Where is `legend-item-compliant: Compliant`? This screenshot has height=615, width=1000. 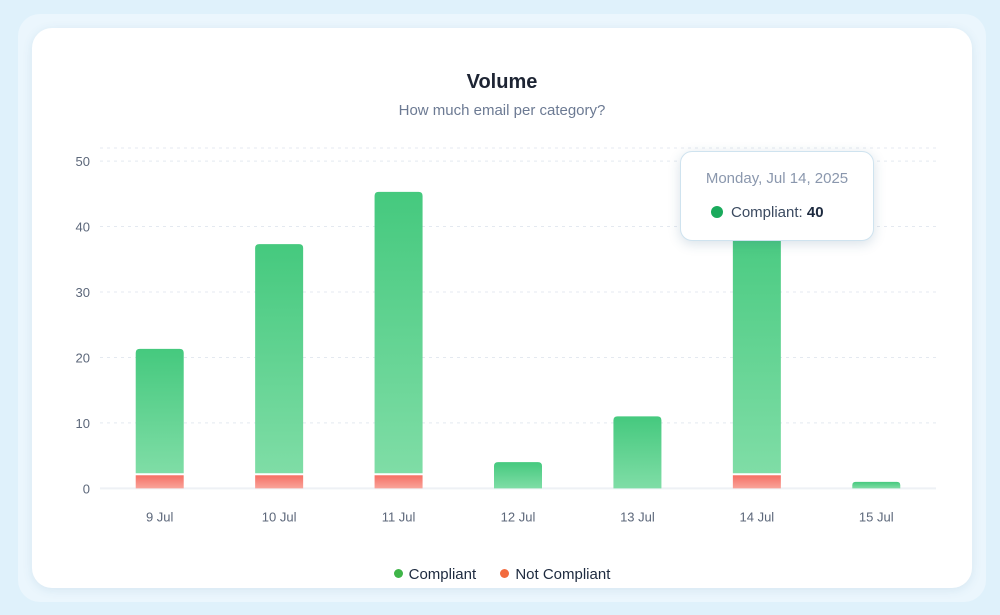 legend-item-compliant: Compliant is located at coordinates (435, 574).